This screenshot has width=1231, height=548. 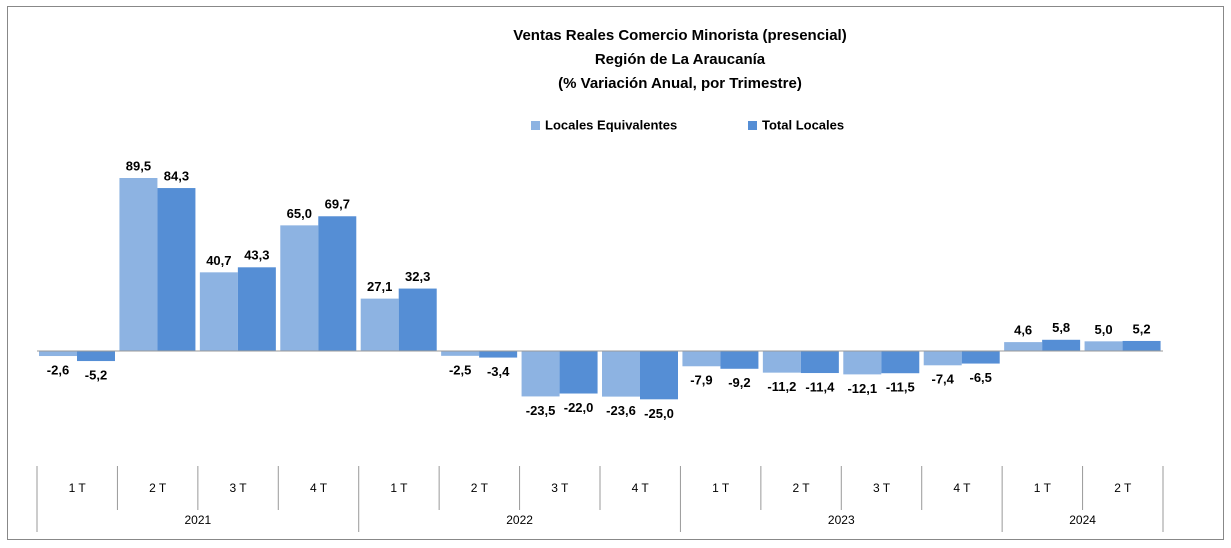 I want to click on chart-subtitle: (% Variación Anual, por Trimestre), so click(x=680, y=83).